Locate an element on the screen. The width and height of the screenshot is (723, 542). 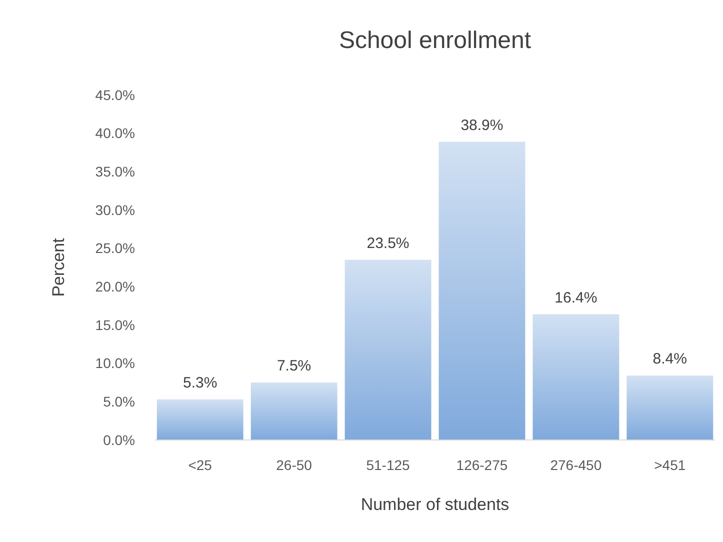
data-label: 7.5% is located at coordinates (294, 366).